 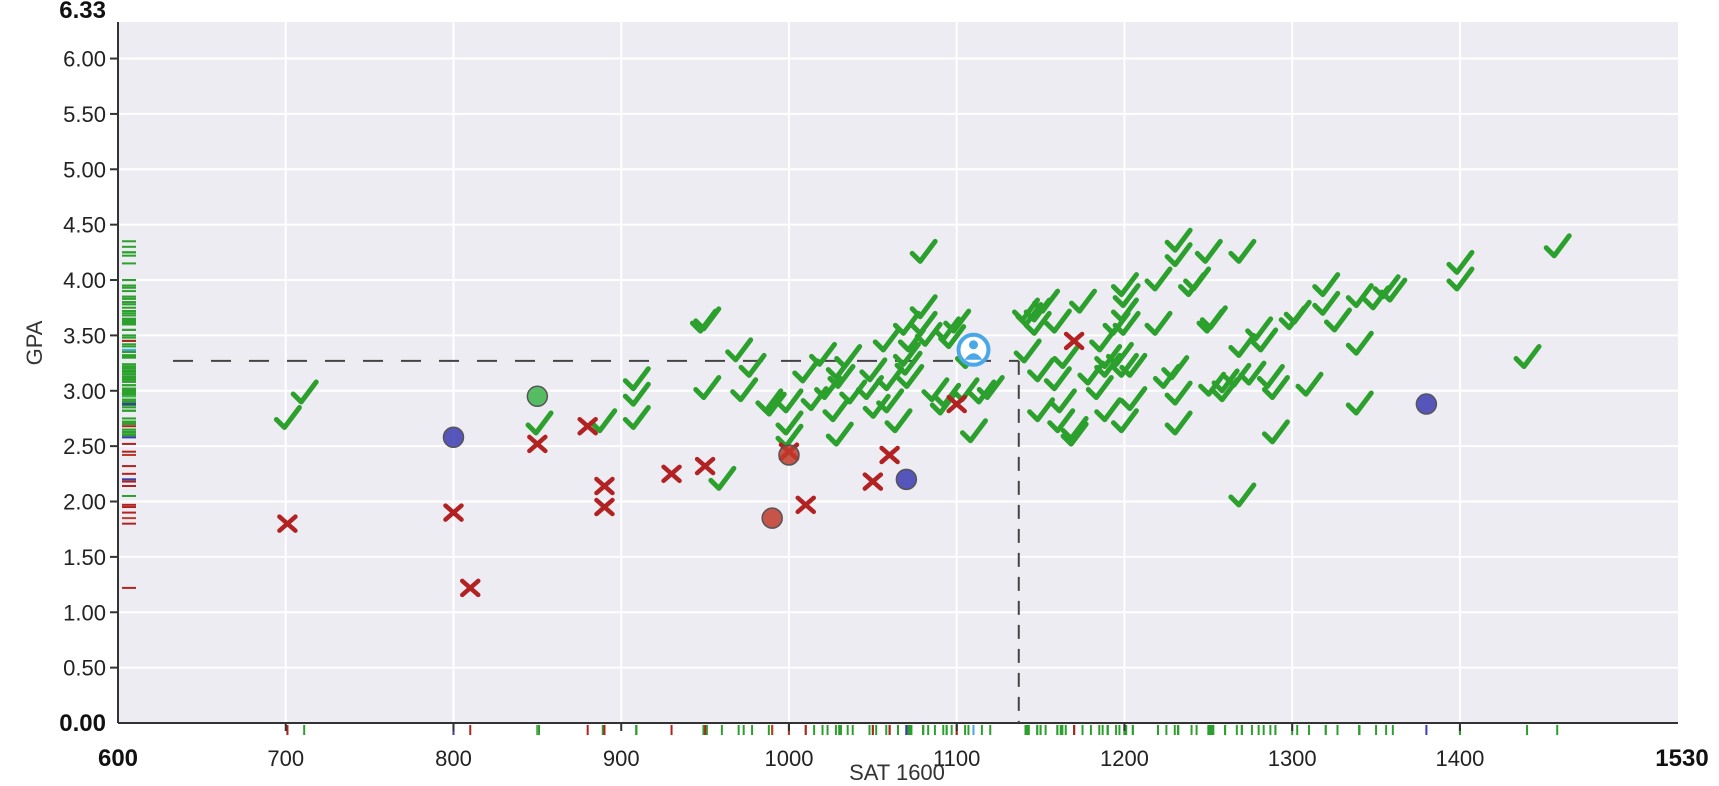 What do you see at coordinates (84, 114) in the screenshot?
I see `y-tick-label: 5.50` at bounding box center [84, 114].